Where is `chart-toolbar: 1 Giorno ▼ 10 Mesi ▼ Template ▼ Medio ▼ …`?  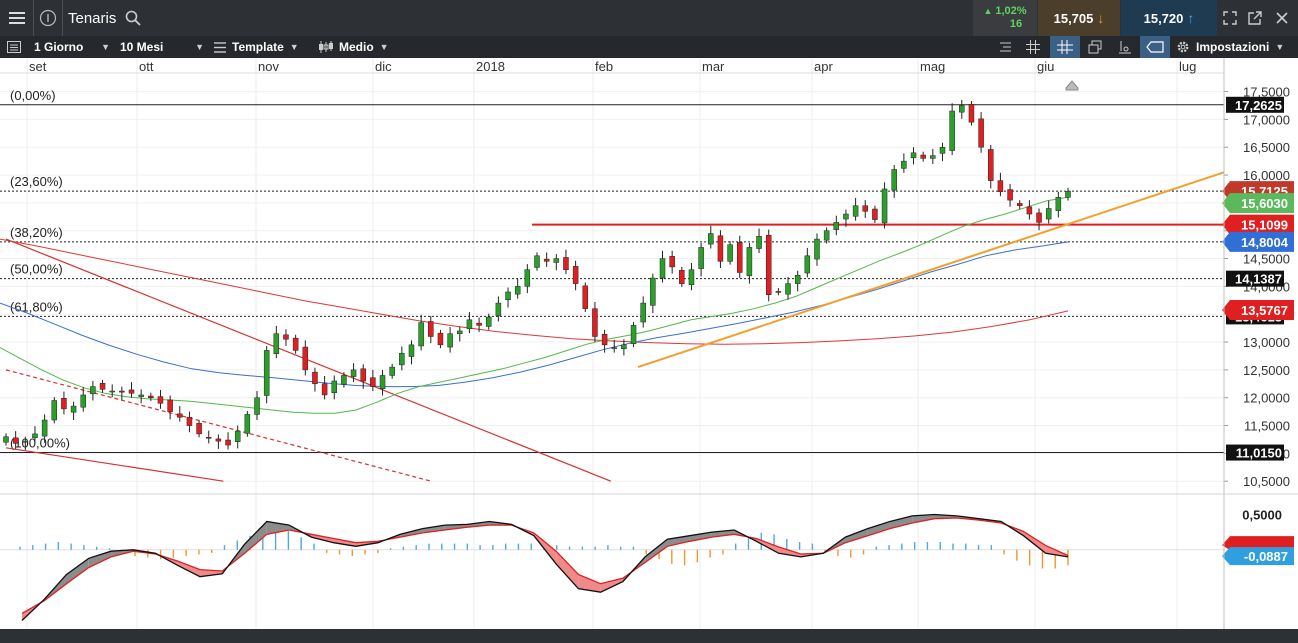 chart-toolbar: 1 Giorno ▼ 10 Mesi ▼ Template ▼ Medio ▼ … is located at coordinates (649, 47).